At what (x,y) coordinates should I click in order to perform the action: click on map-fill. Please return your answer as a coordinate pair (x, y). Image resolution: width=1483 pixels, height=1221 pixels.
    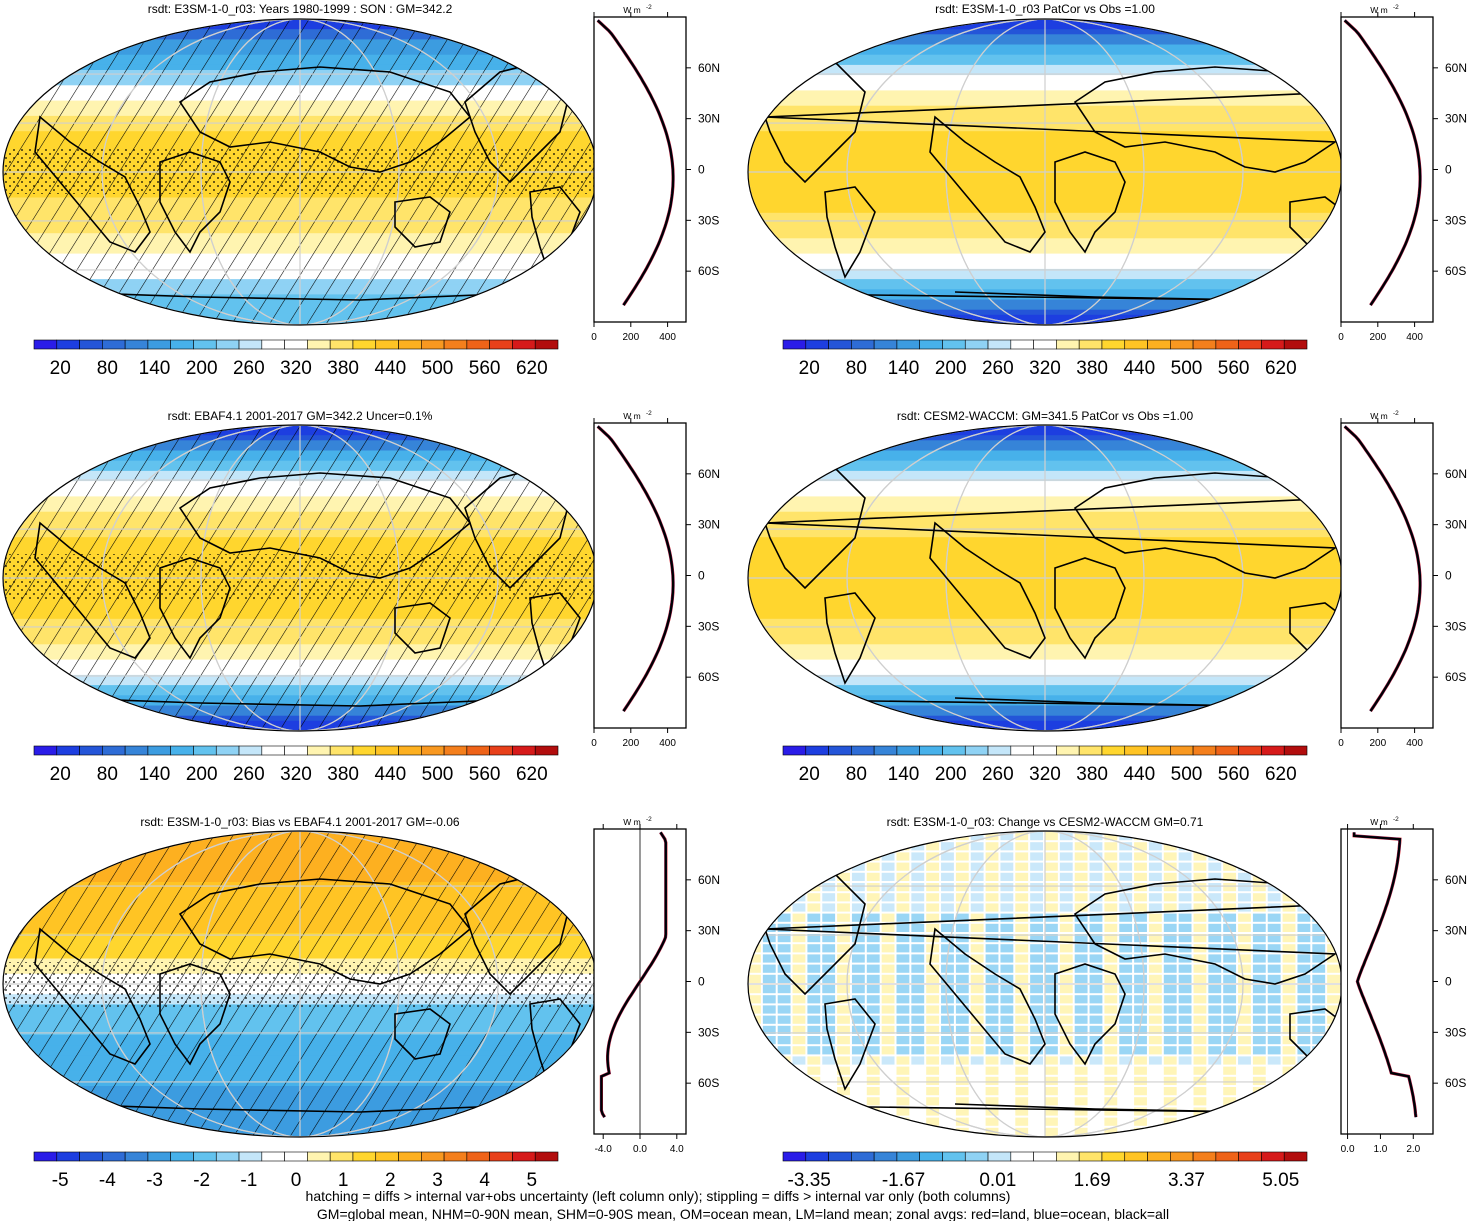
    Looking at the image, I should click on (300, 578).